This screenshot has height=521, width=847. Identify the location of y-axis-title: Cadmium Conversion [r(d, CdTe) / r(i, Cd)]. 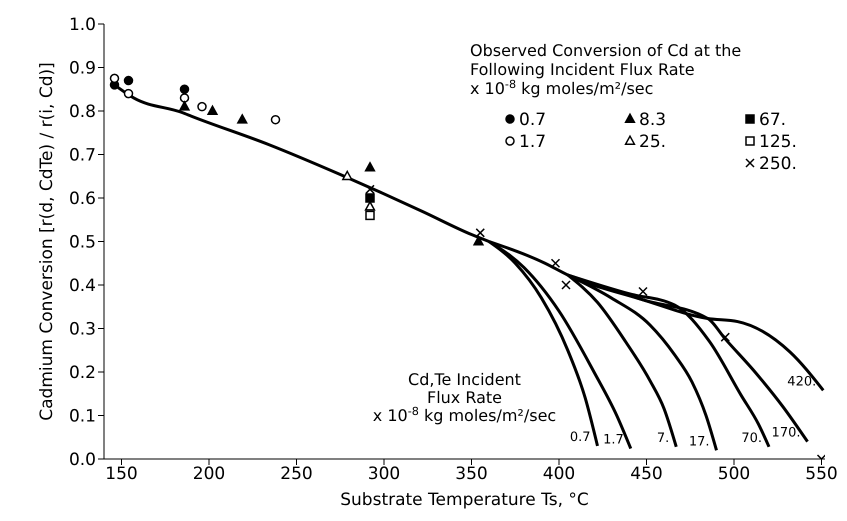
(47, 241).